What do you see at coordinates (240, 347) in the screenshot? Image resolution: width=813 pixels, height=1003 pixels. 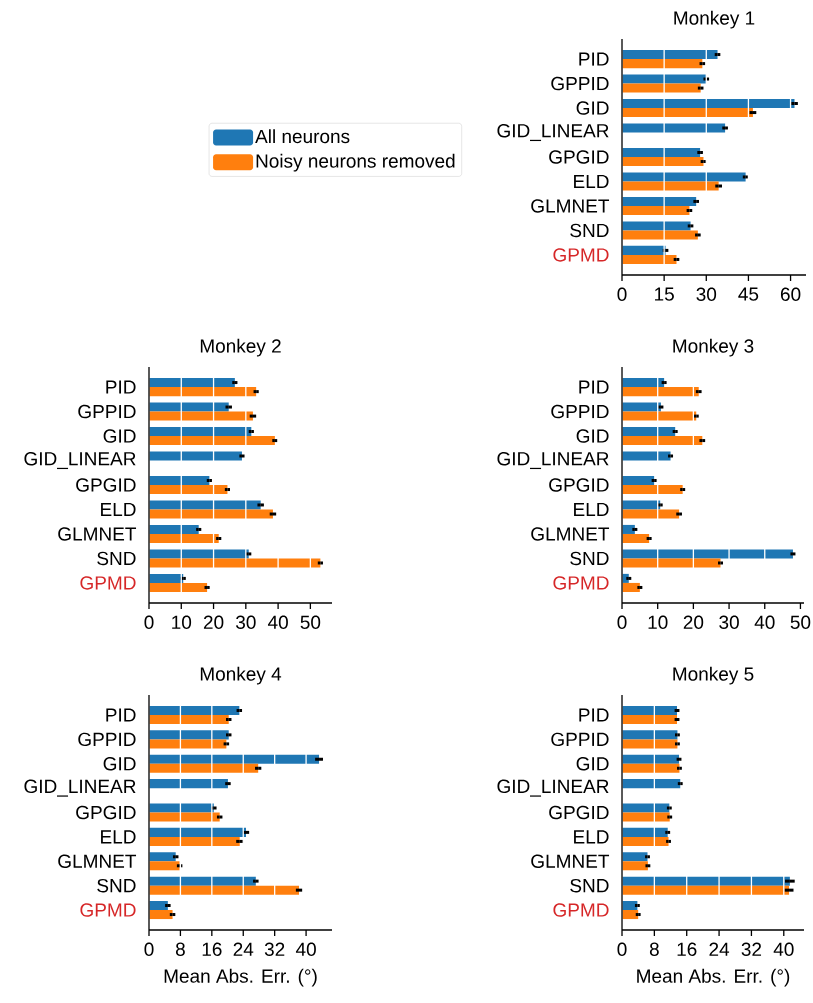 I see `chart-title: Monkey 2` at bounding box center [240, 347].